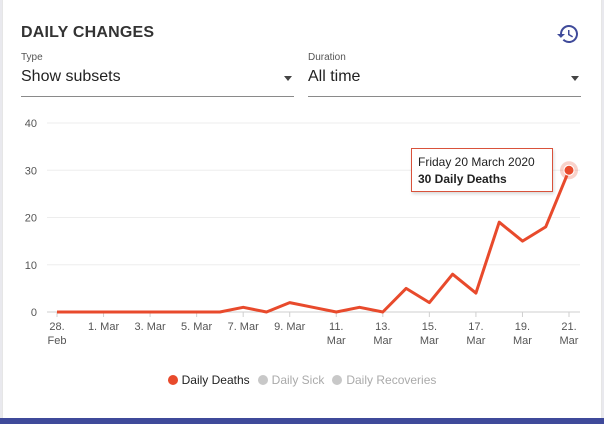  I want to click on y-tick-label: 20, so click(31, 219).